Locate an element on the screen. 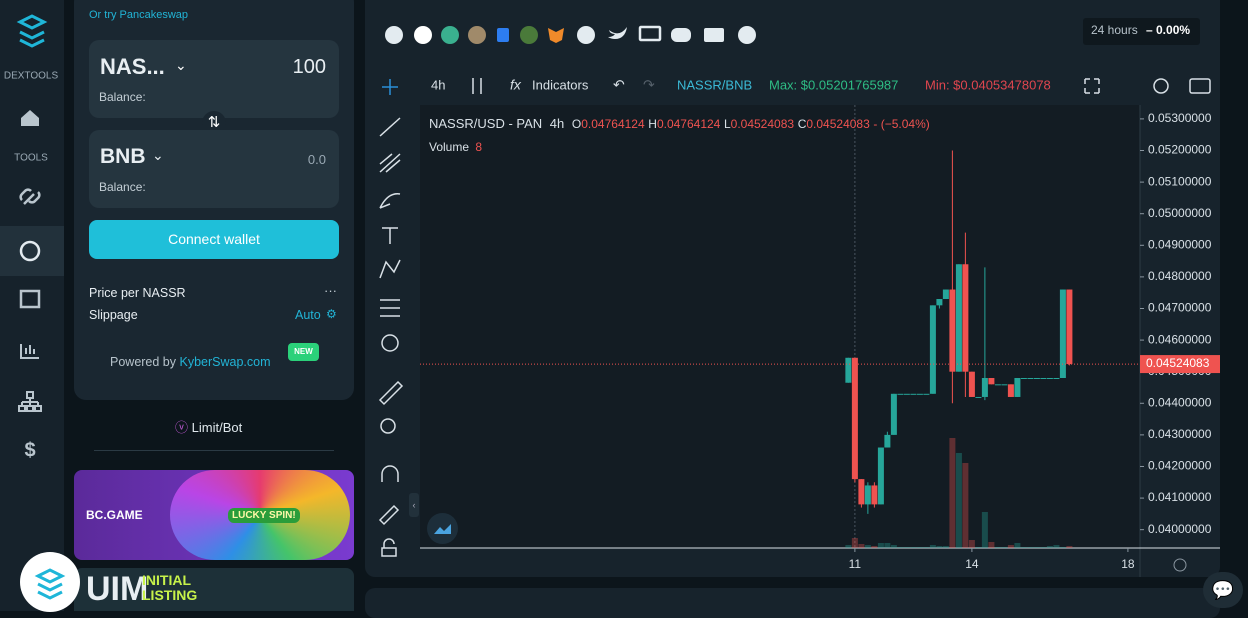  indicators-button: Indicators is located at coordinates (560, 84).